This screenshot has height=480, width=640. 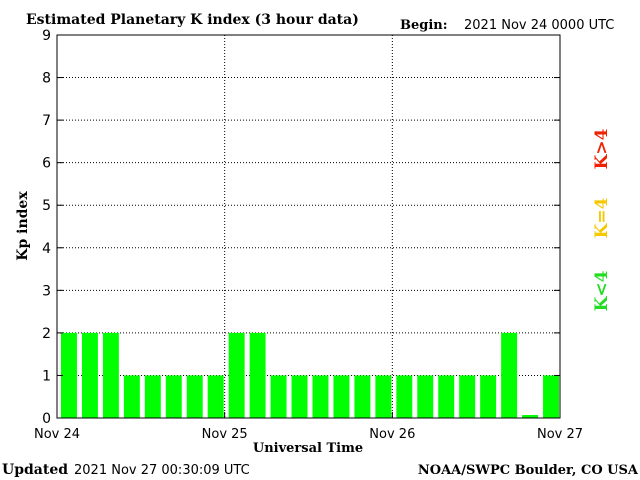 I want to click on y-tick-label: 8, so click(x=46, y=79).